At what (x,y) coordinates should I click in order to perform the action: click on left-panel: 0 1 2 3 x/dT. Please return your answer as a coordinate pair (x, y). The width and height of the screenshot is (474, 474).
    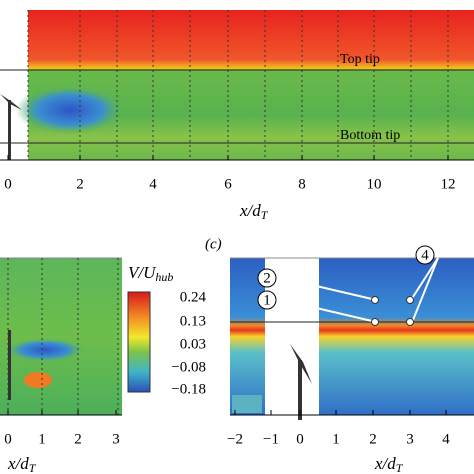
    Looking at the image, I should click on (61, 365).